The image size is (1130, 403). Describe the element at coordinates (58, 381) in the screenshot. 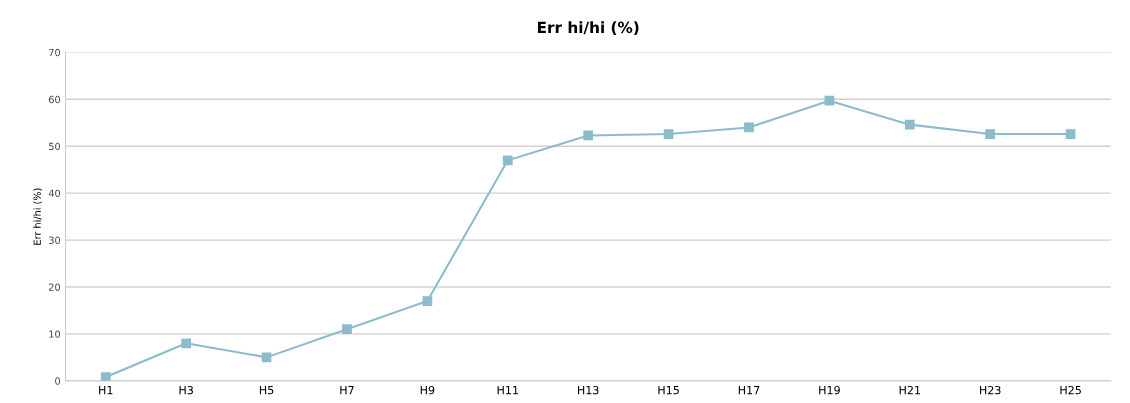

I see `y-tick-label: 0` at that location.